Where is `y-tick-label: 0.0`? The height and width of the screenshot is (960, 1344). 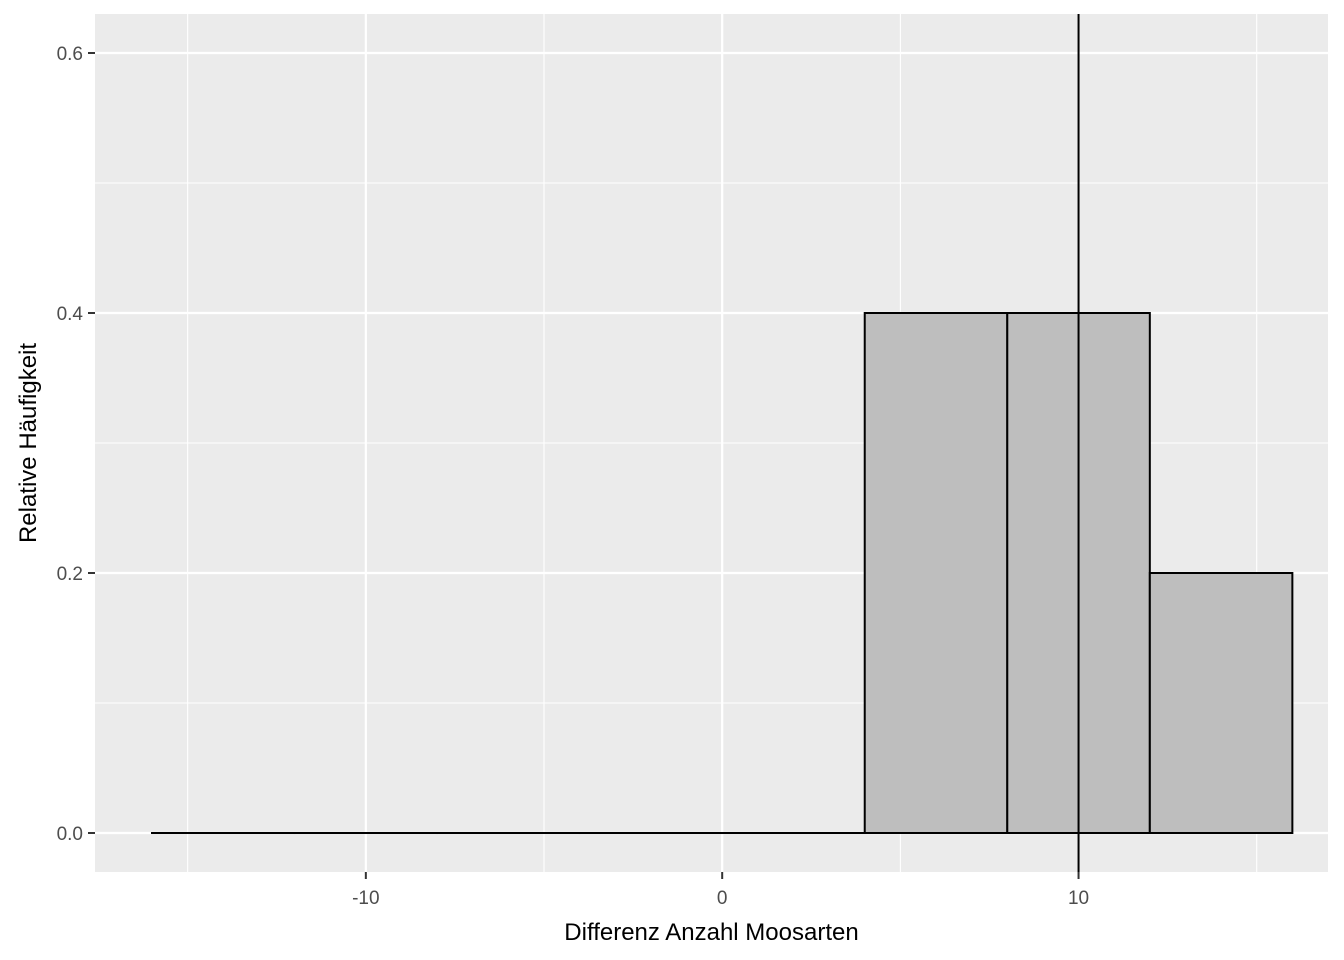
y-tick-label: 0.0 is located at coordinates (70, 834).